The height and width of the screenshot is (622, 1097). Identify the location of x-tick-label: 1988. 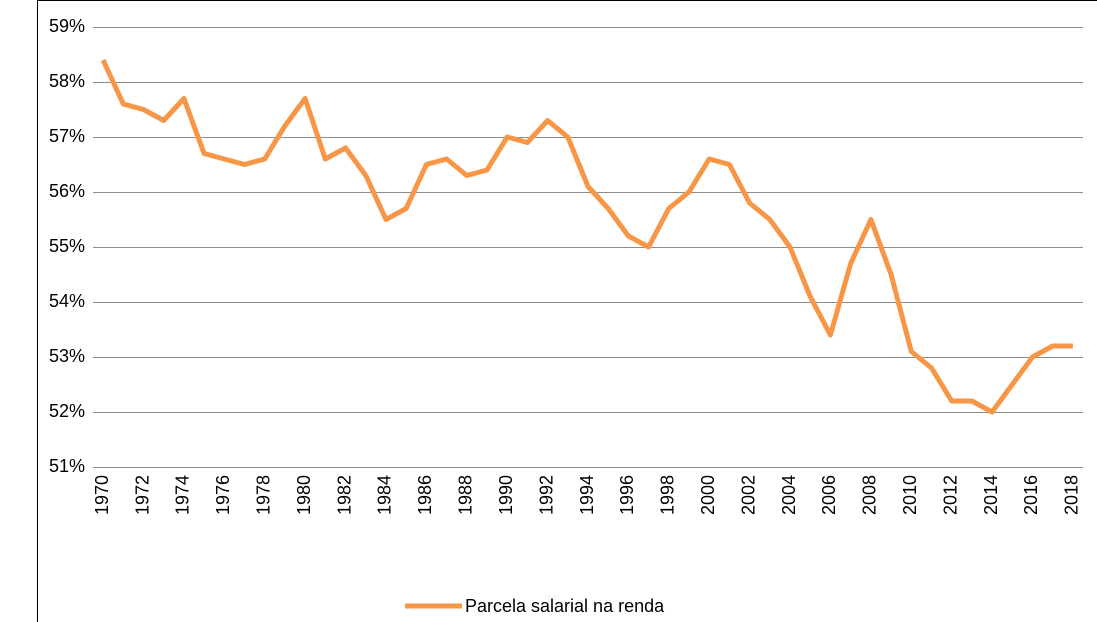
(466, 495).